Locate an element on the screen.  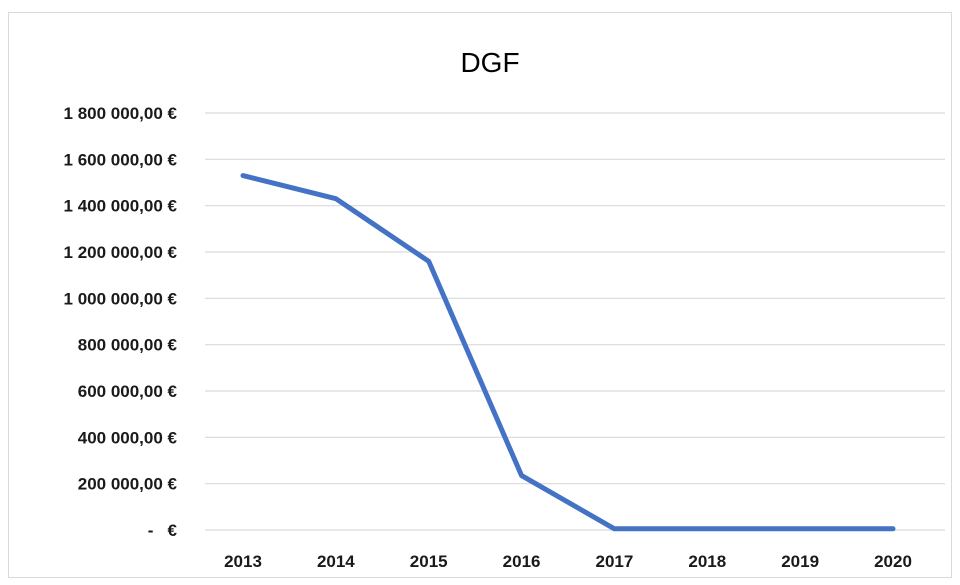
y-tick-label: 600 000,00 € is located at coordinates (128, 391).